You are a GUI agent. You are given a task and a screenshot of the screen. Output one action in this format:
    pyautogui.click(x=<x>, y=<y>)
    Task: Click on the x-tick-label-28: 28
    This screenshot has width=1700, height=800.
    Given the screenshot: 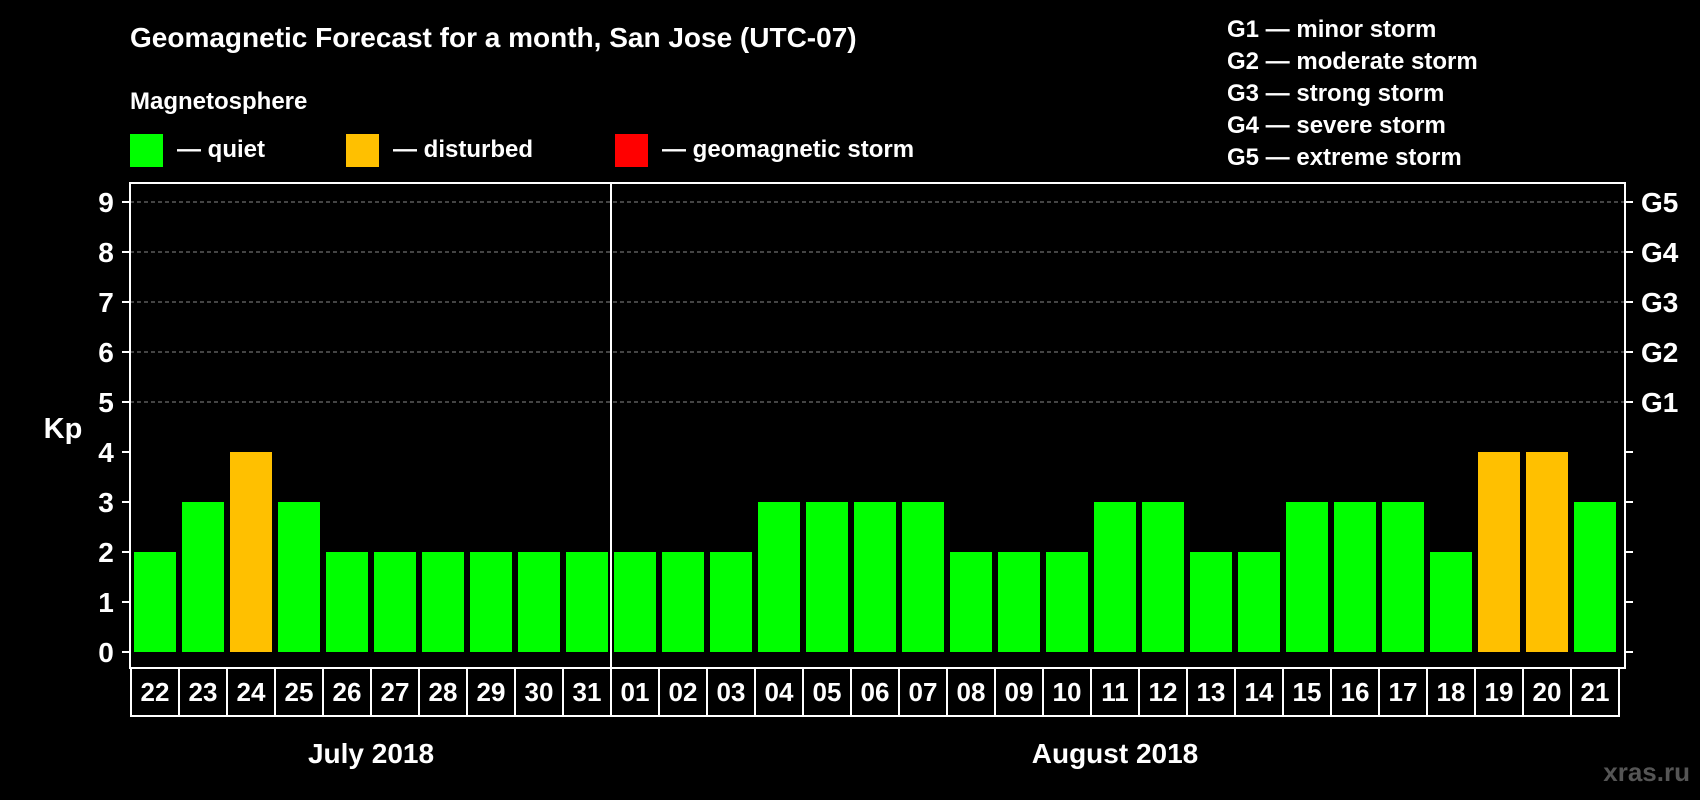 What is the action you would take?
    pyautogui.click(x=443, y=692)
    